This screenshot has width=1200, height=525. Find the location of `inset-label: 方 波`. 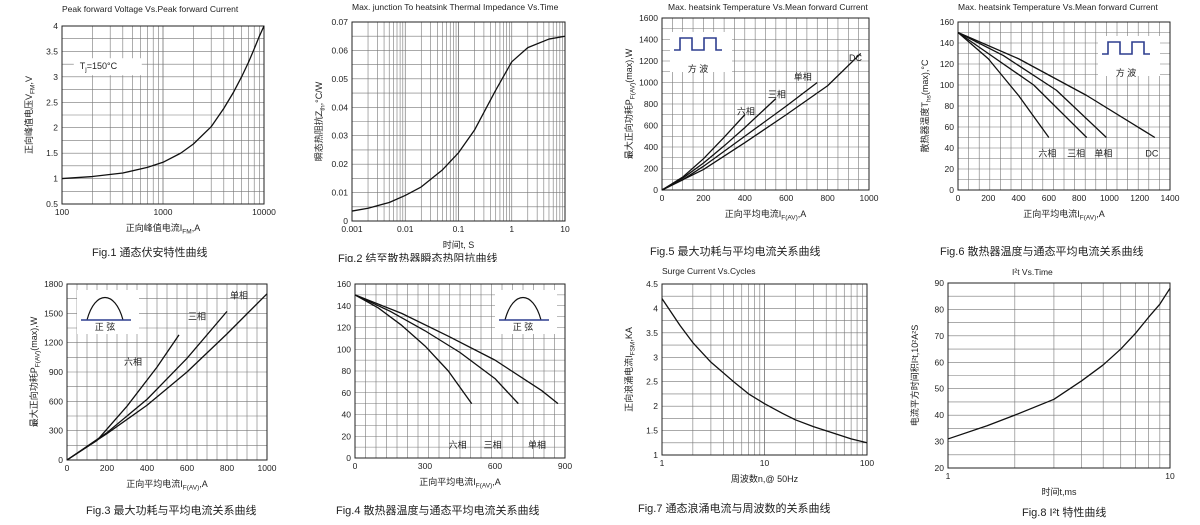

inset-label: 方 波 is located at coordinates (1126, 72).